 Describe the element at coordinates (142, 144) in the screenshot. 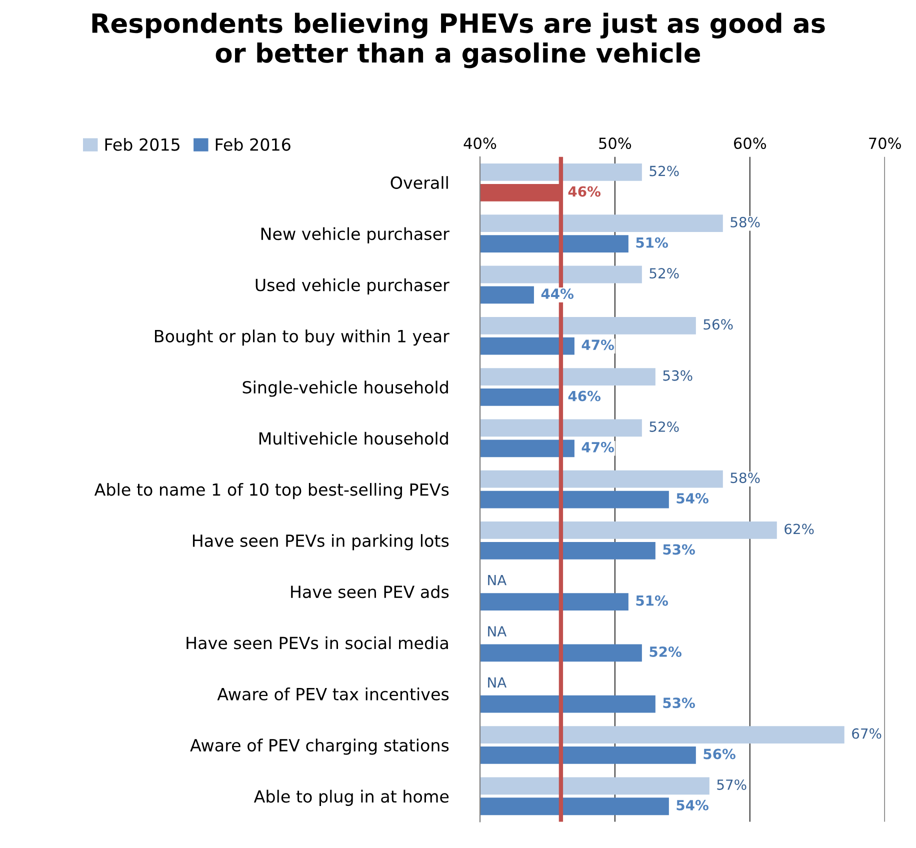

I see `legend-label: Feb 2015` at that location.